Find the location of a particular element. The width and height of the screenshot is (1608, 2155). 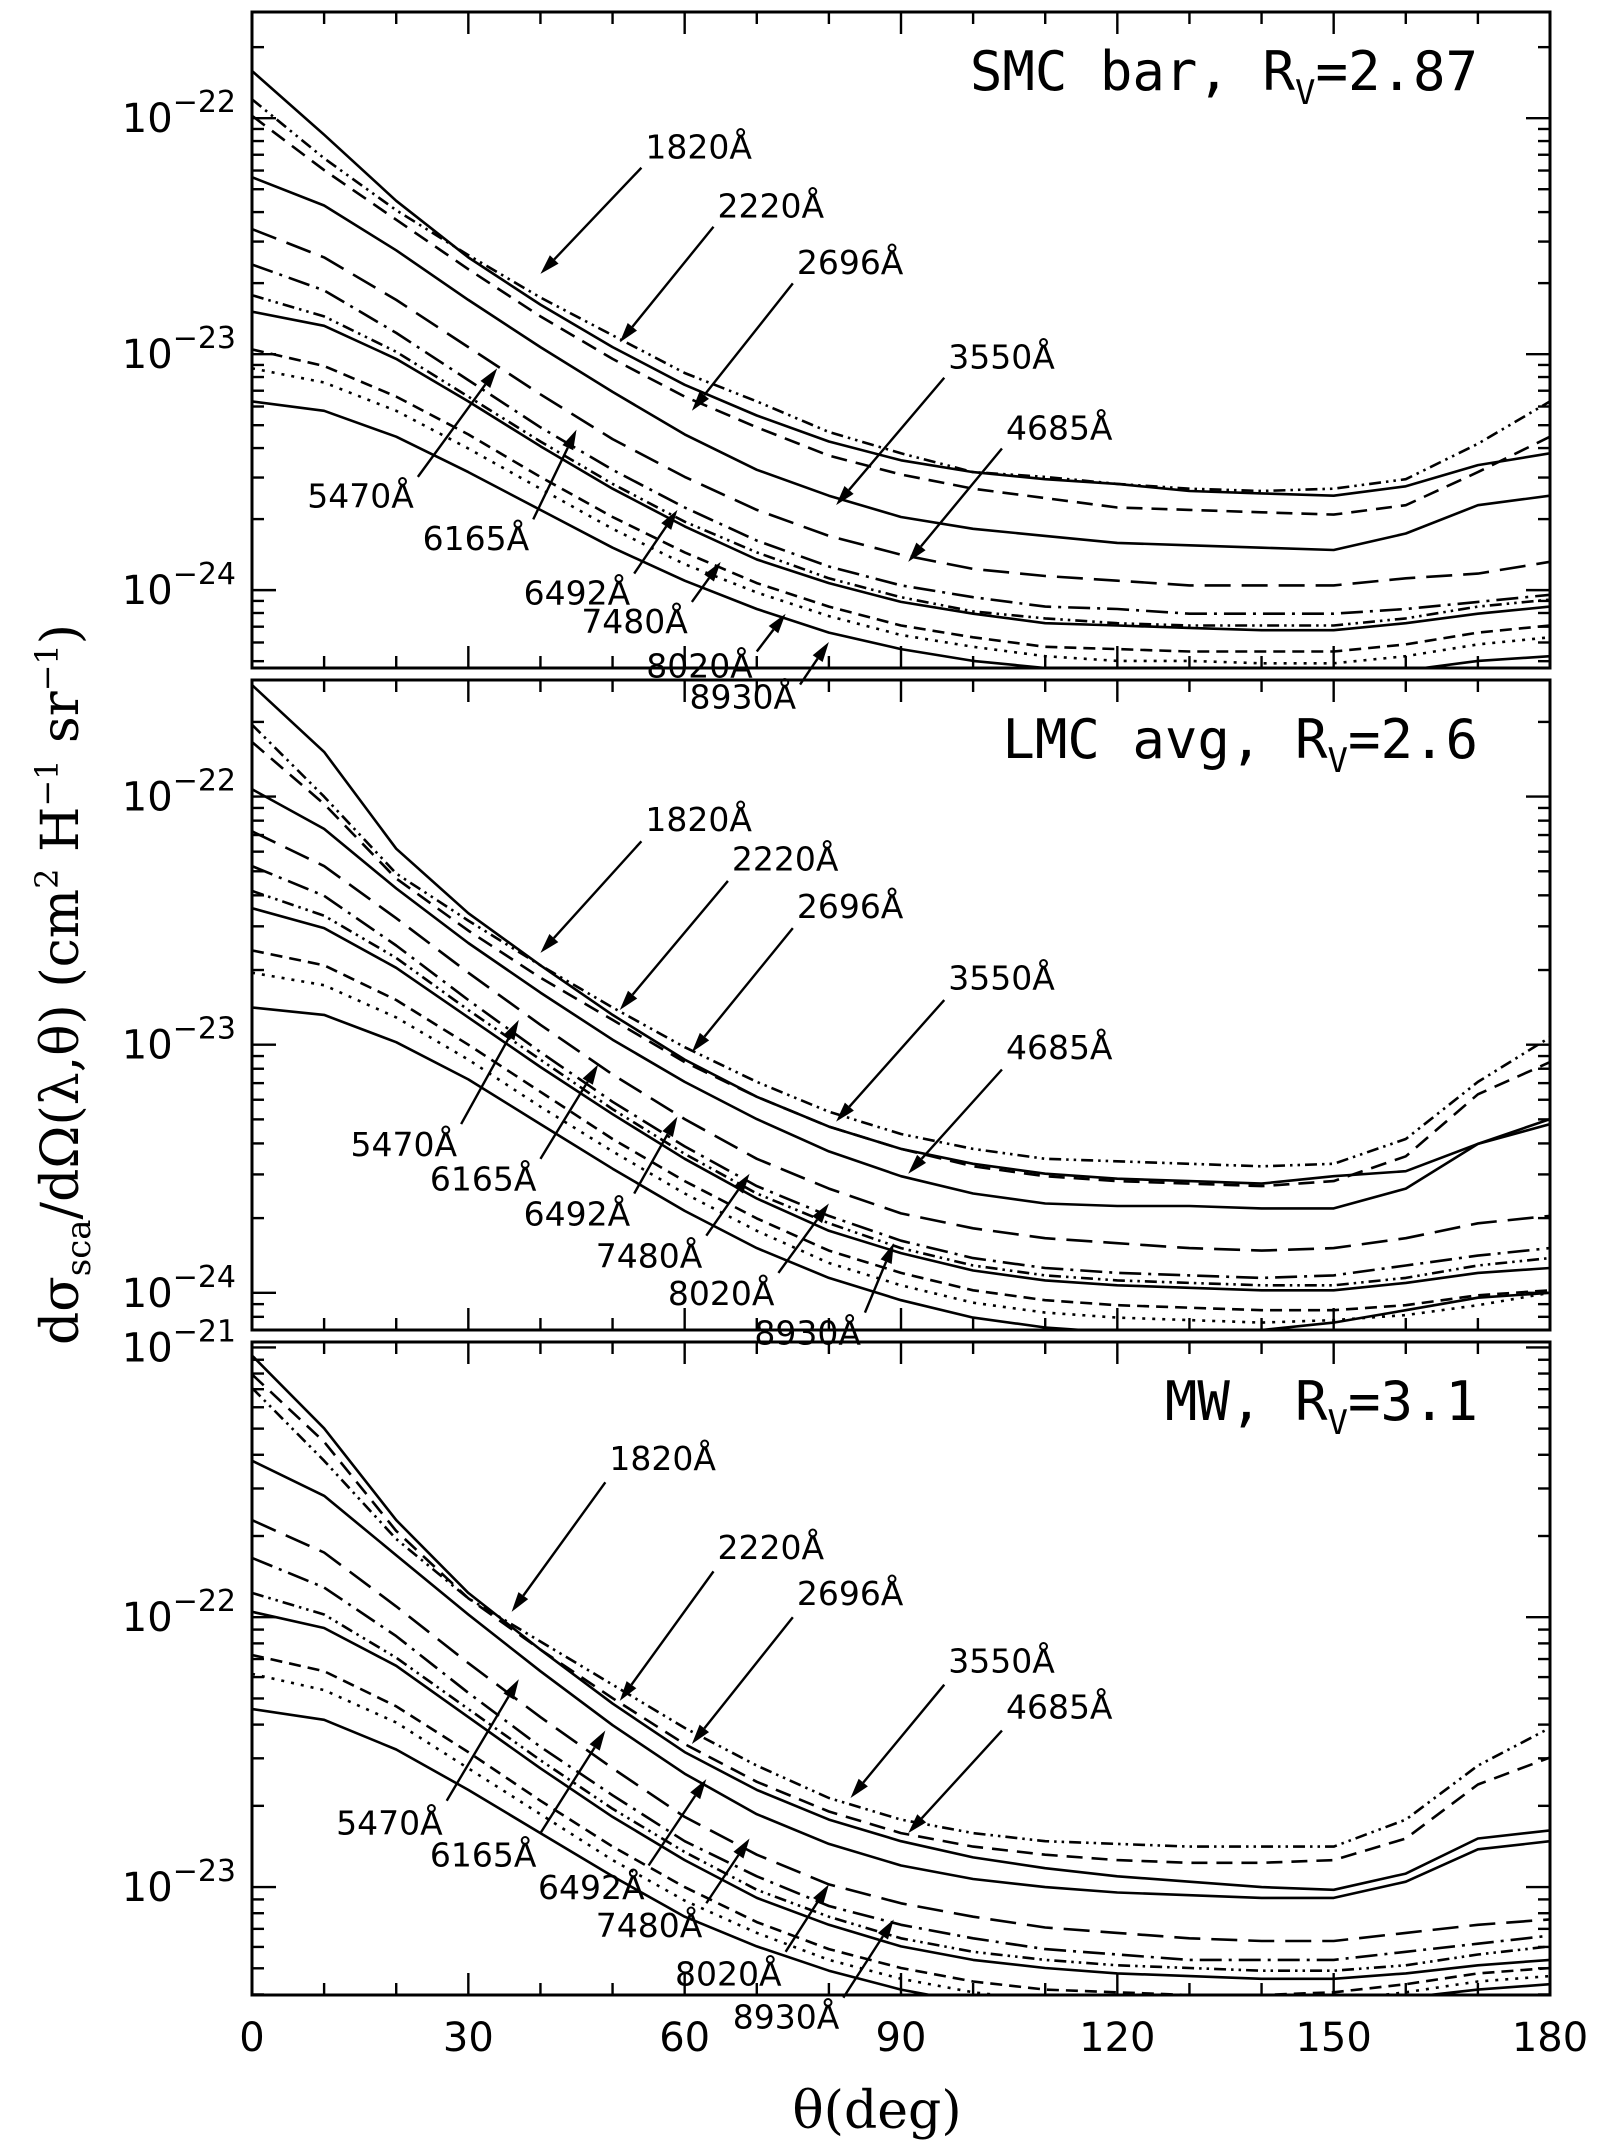

arrow-8930A is located at coordinates (878, 1278).